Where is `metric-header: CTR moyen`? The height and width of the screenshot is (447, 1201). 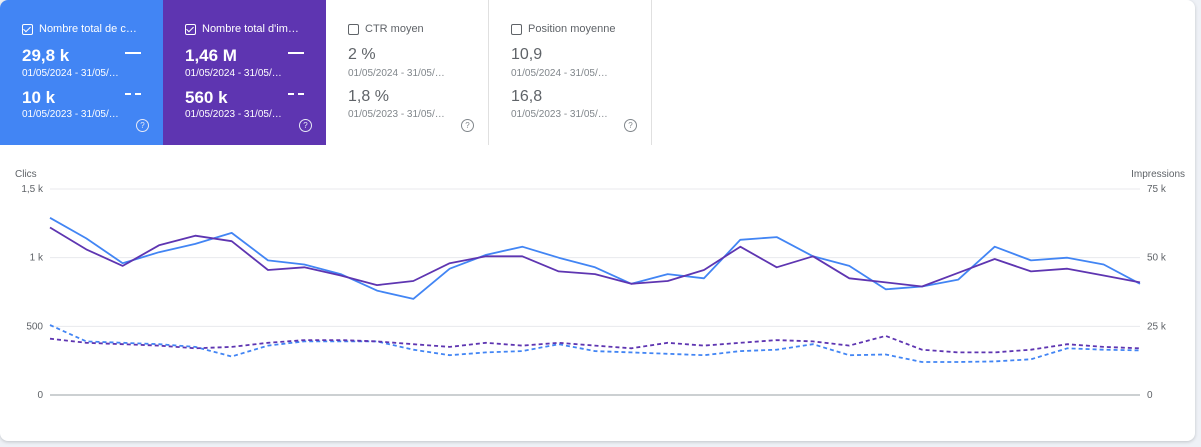
metric-header: CTR moyen is located at coordinates (410, 29).